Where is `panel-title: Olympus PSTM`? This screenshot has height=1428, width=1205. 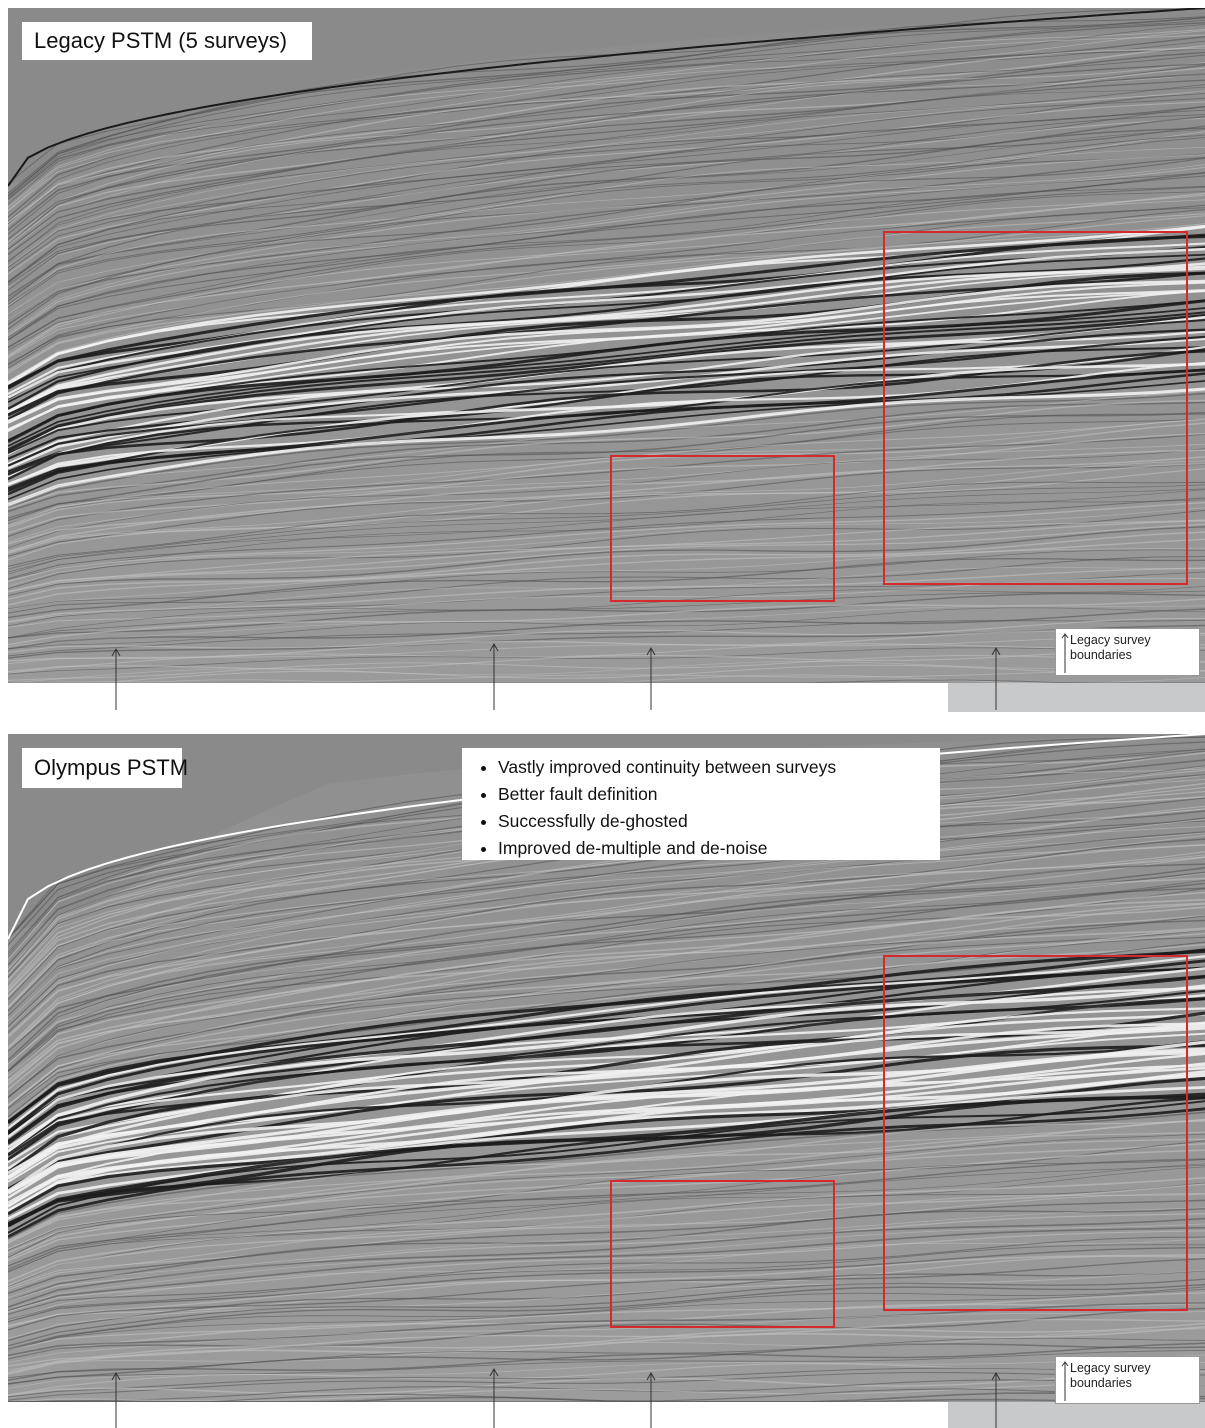
panel-title: Olympus PSTM is located at coordinates (105, 768).